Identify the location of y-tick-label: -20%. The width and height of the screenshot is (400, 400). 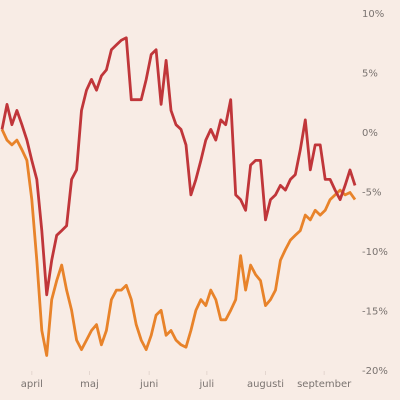
(375, 371).